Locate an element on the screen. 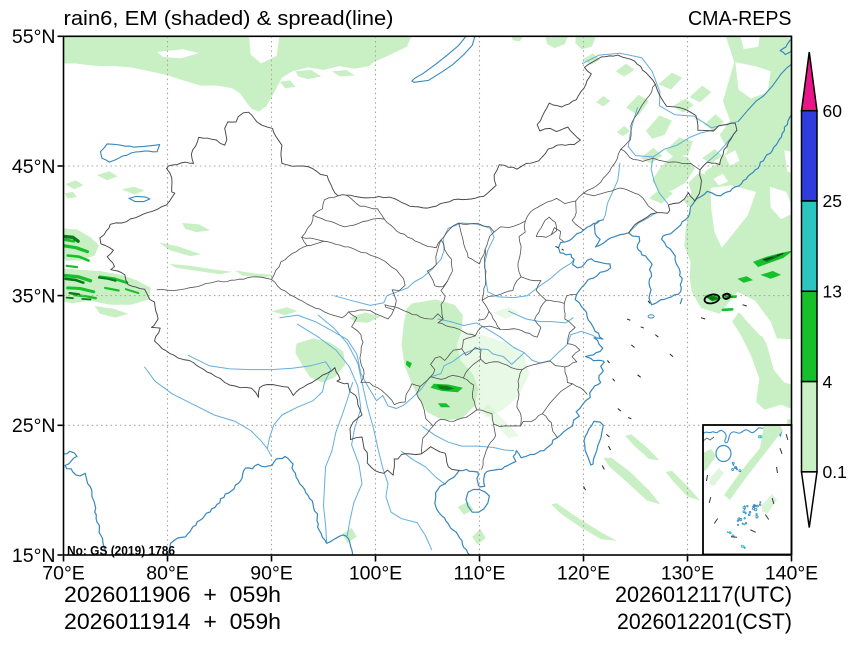  svg-text: CMA-REPS is located at coordinates (740, 19).